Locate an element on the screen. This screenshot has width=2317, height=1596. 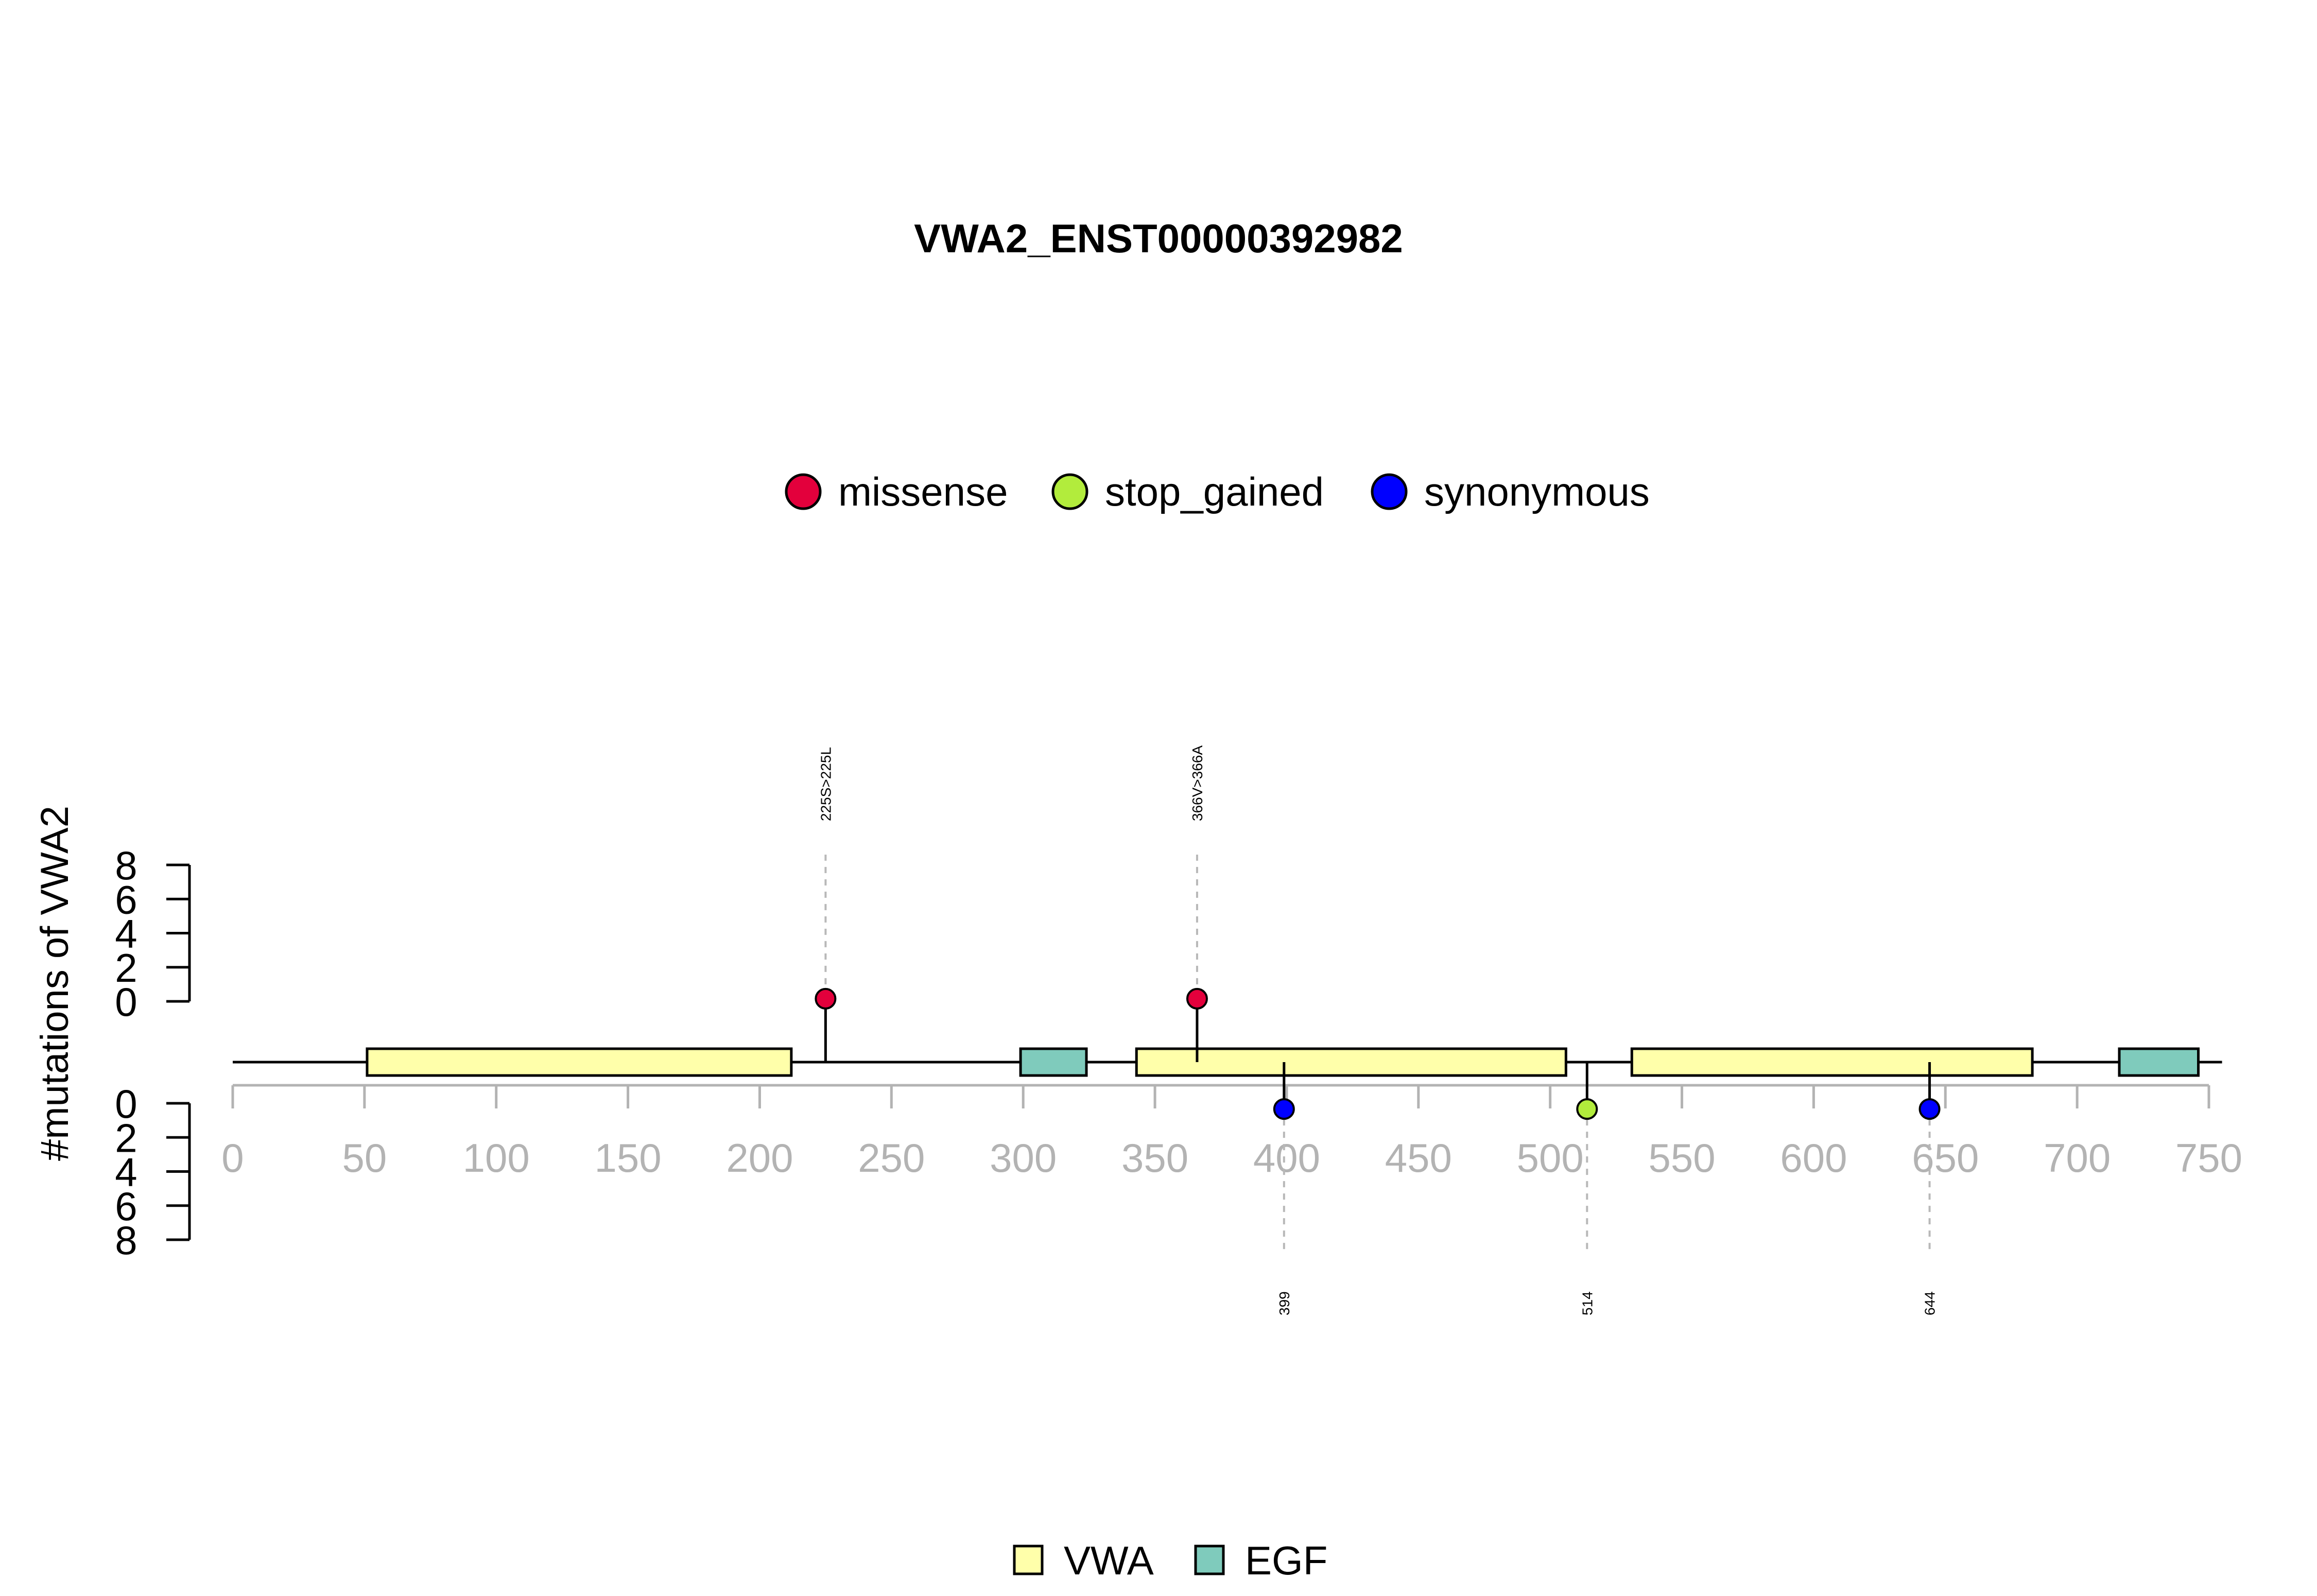
y-tick-label-top: 4 is located at coordinates (126, 934).